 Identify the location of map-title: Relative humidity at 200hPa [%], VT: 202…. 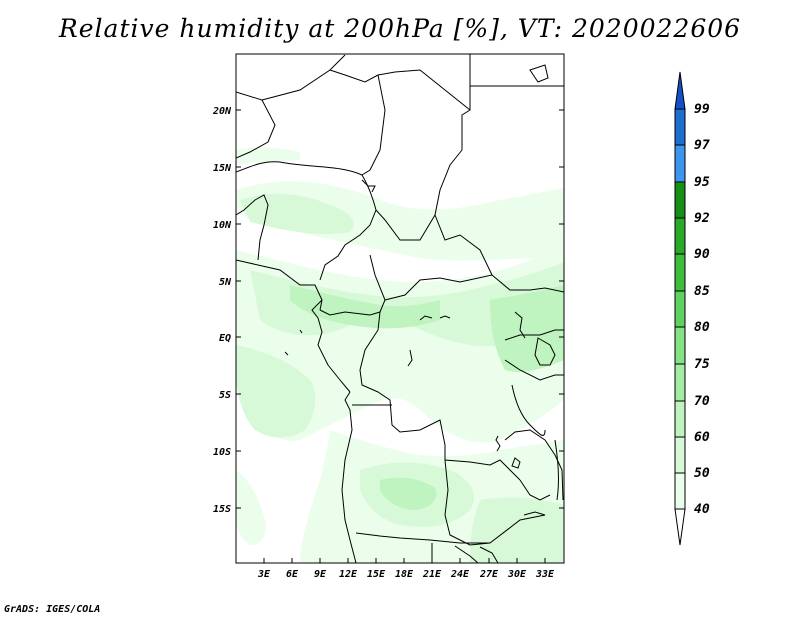
(400, 28).